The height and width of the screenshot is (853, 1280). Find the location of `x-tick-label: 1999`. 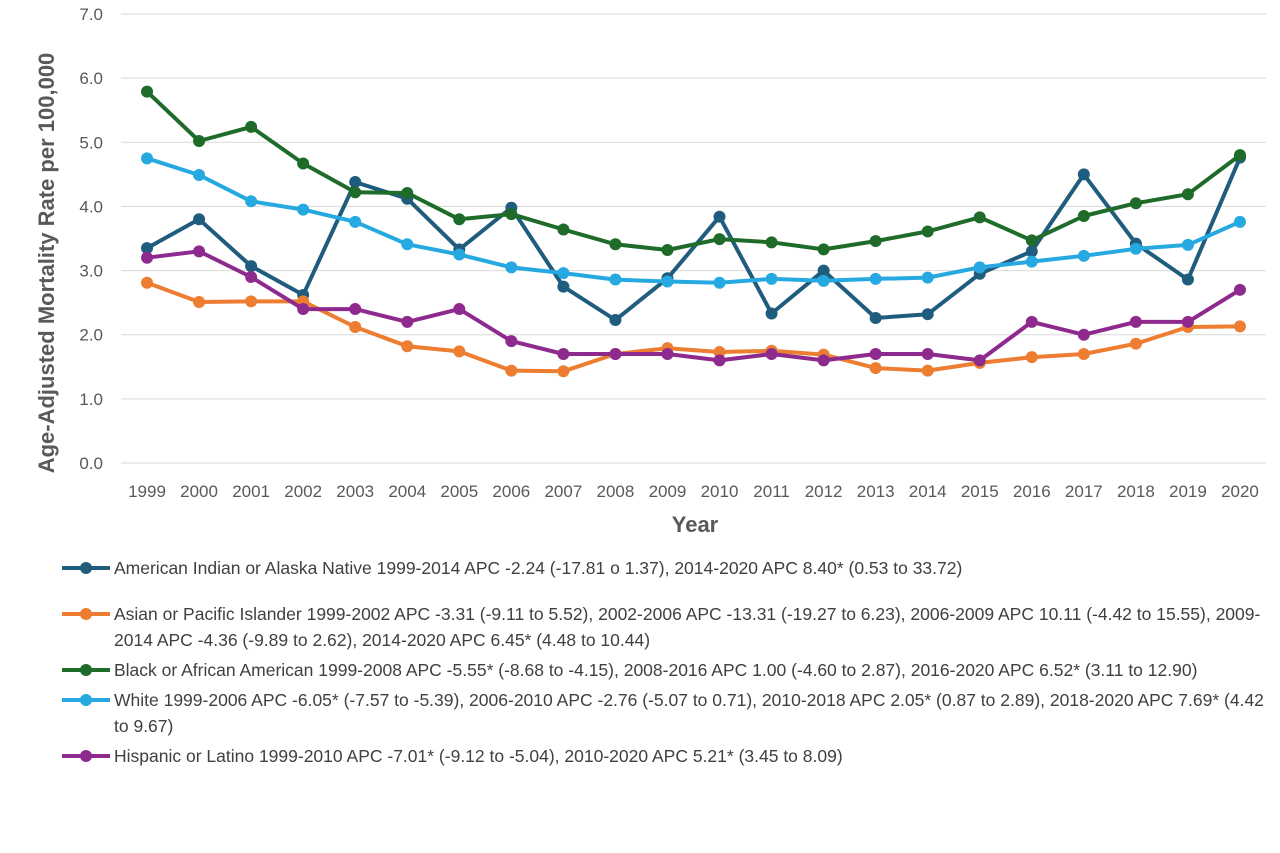

x-tick-label: 1999 is located at coordinates (147, 491).